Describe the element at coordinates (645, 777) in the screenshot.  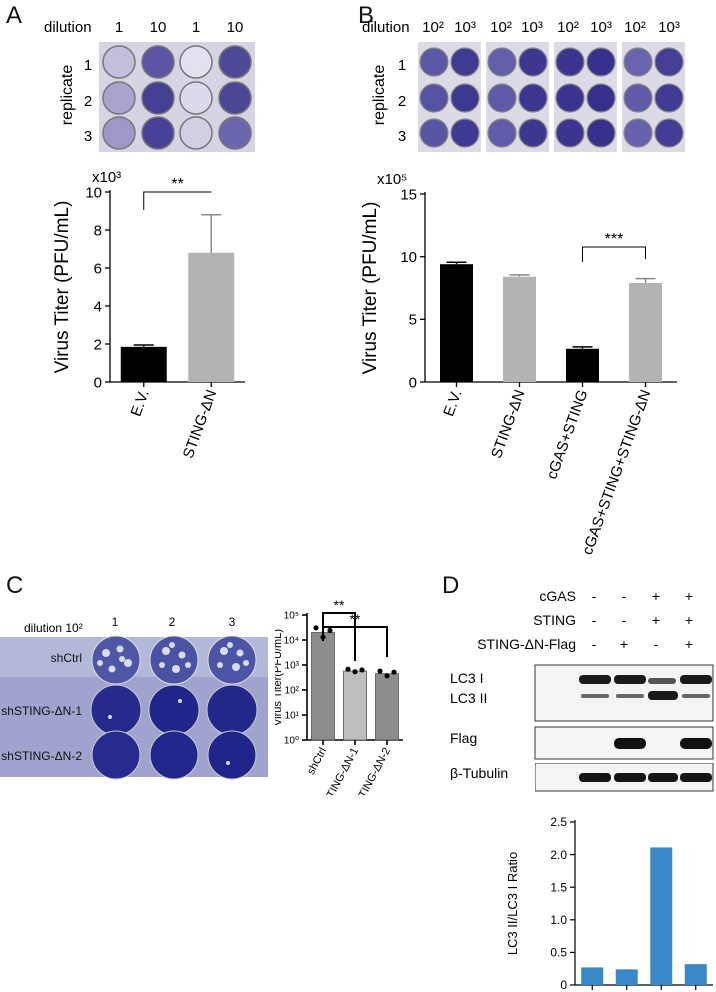
I see `bands-tubulin` at that location.